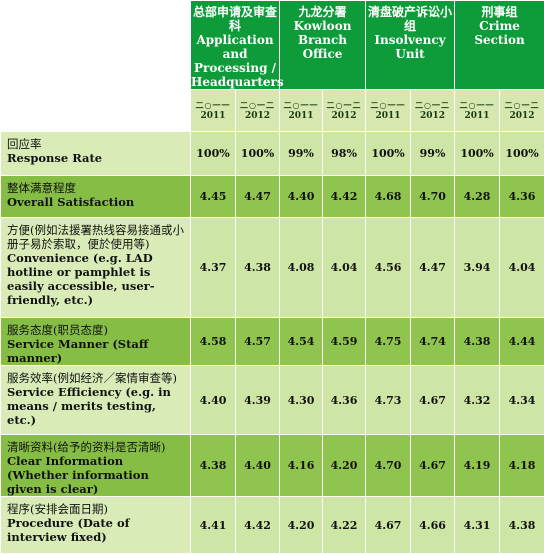 The height and width of the screenshot is (554, 544). I want to click on group-zh: 清盘破产诉讼小组, so click(410, 19).